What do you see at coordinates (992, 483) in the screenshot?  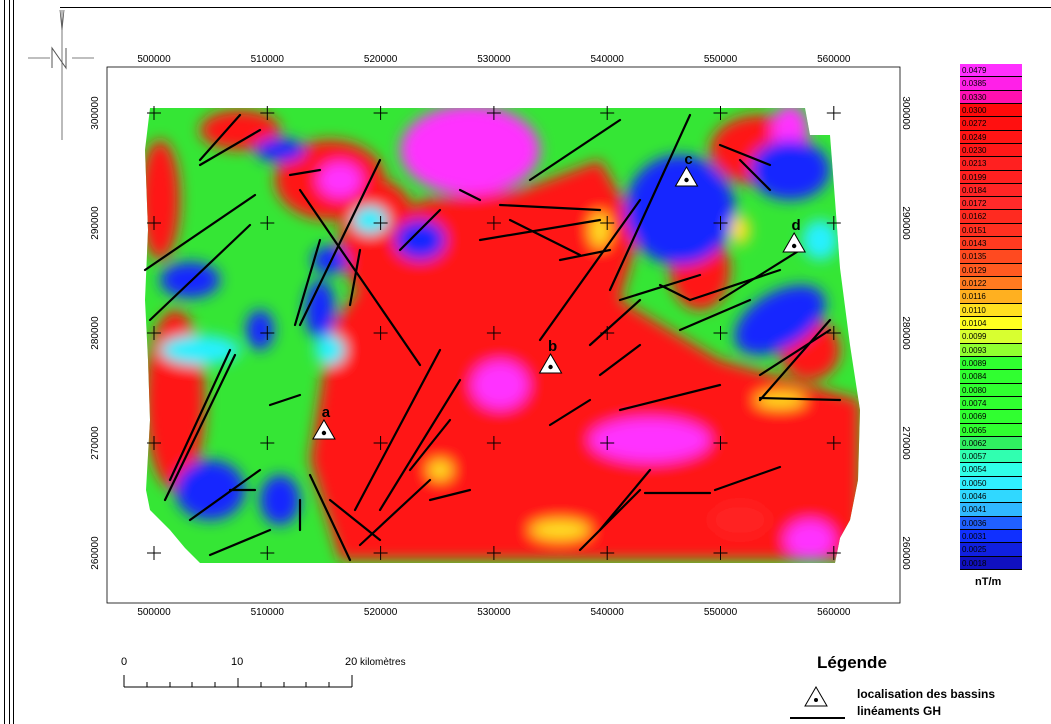 I see `color-scale-entry: 0.0050` at bounding box center [992, 483].